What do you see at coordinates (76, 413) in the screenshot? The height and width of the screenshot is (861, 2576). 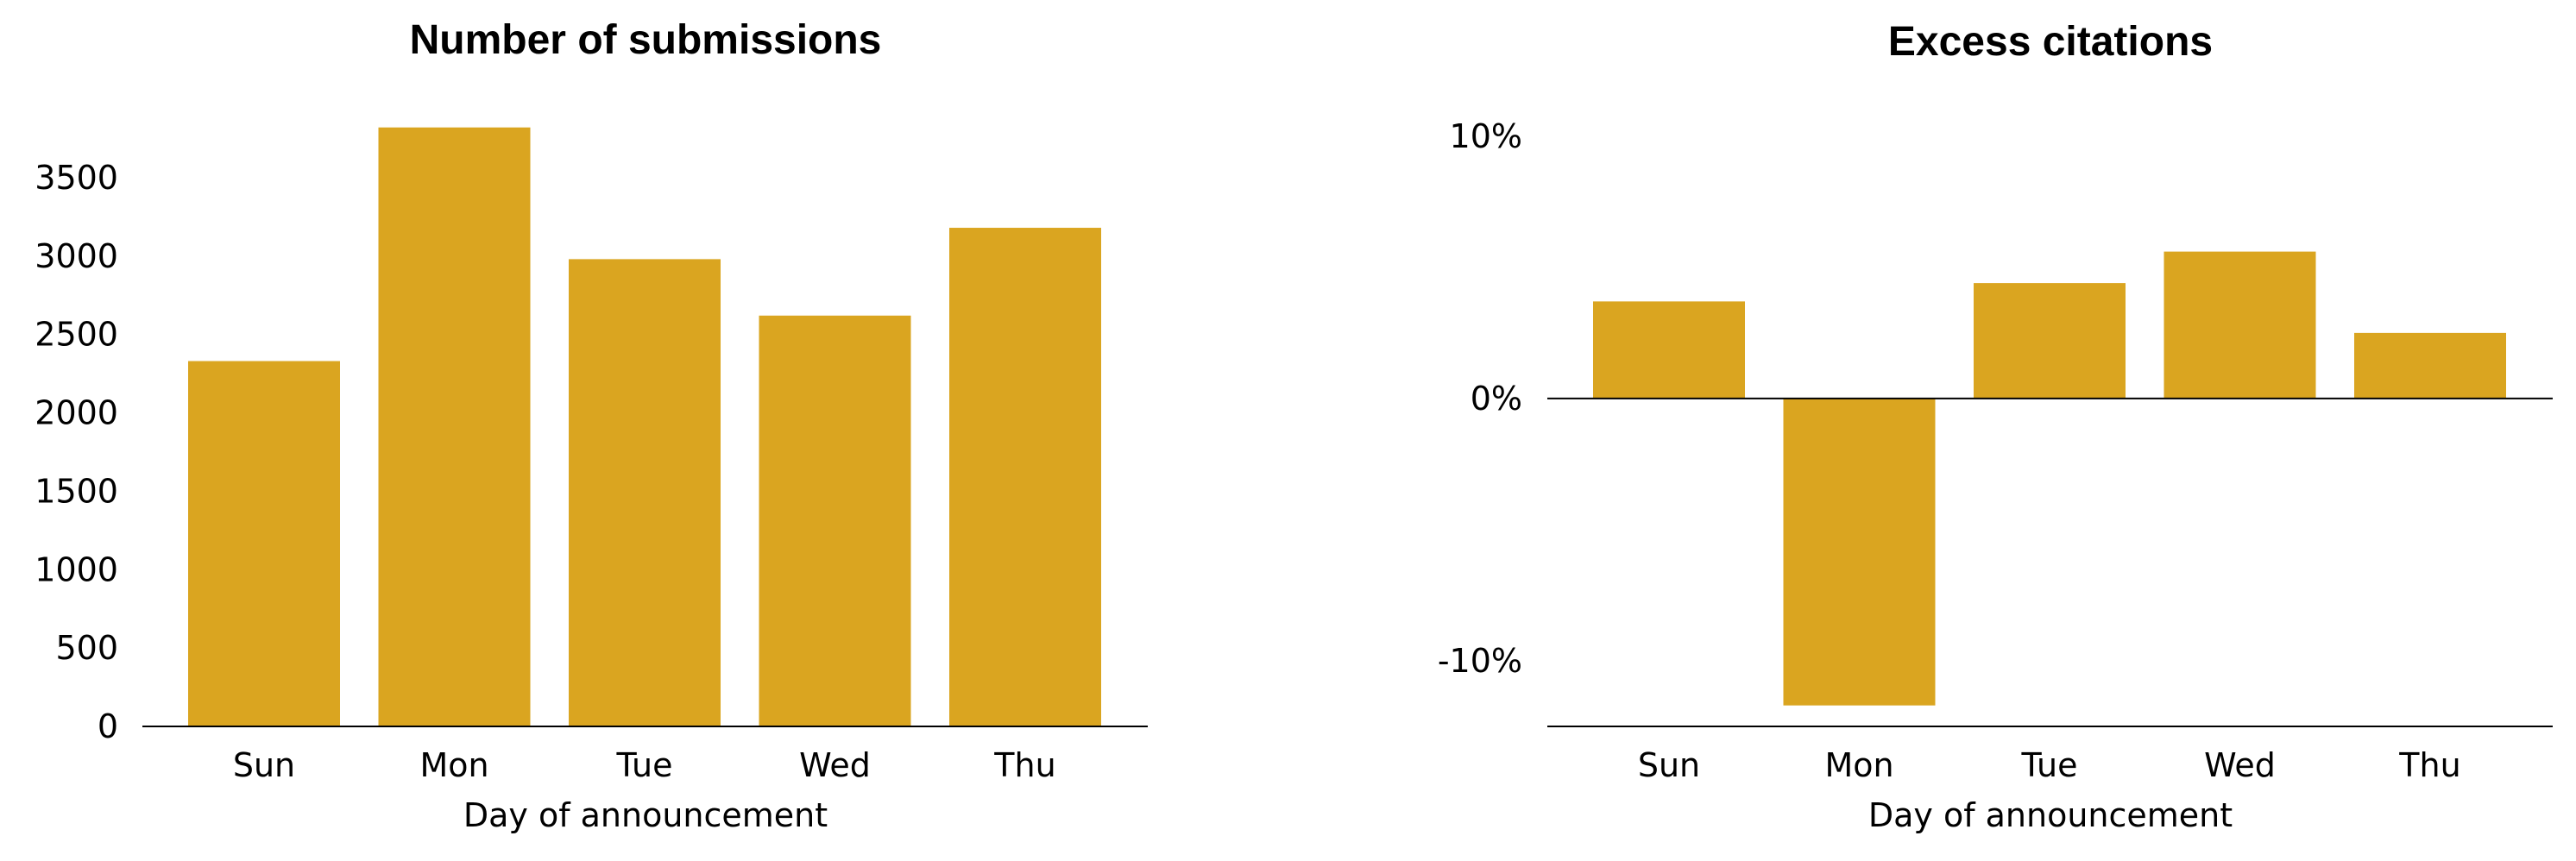 I see `y-tick-label: 2000` at bounding box center [76, 413].